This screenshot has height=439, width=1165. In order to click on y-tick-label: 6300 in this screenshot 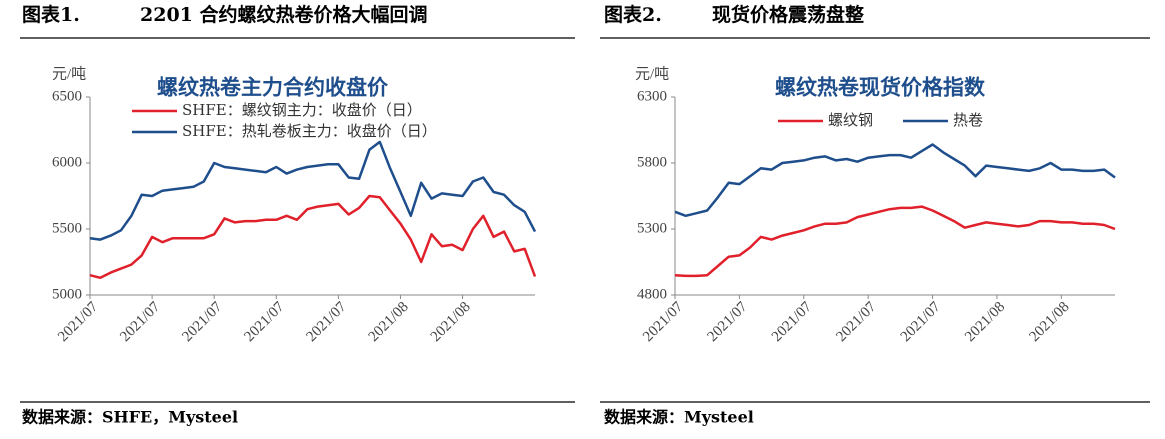, I will do `click(652, 96)`.